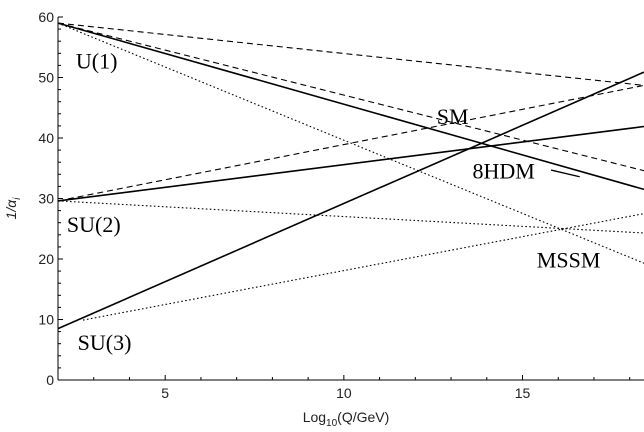 The width and height of the screenshot is (644, 432). I want to click on x-tick-label: 15, so click(523, 393).